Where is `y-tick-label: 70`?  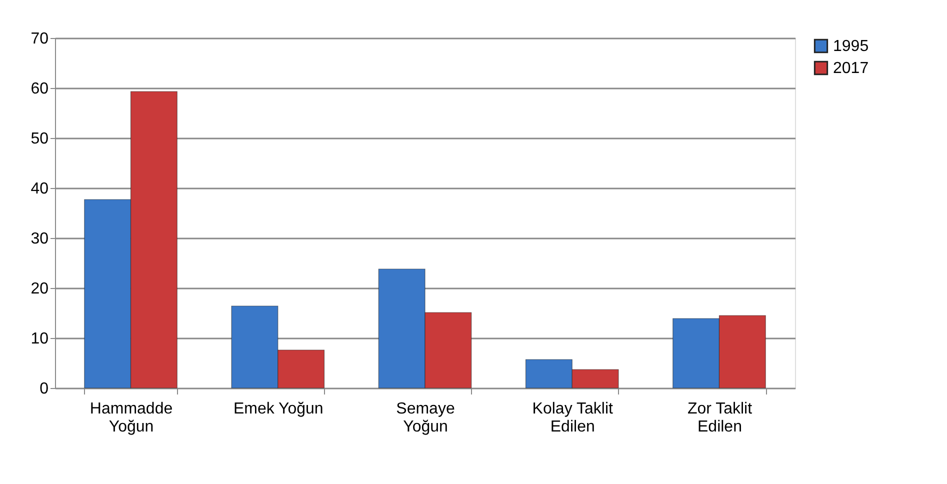 y-tick-label: 70 is located at coordinates (39, 39).